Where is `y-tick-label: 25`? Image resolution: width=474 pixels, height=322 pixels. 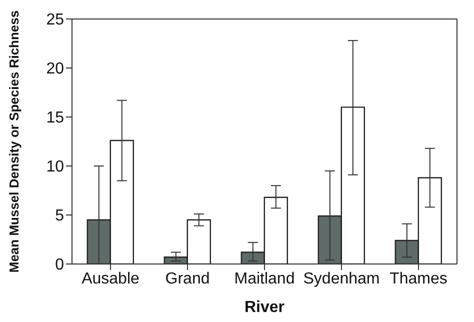 y-tick-label: 25 is located at coordinates (55, 20).